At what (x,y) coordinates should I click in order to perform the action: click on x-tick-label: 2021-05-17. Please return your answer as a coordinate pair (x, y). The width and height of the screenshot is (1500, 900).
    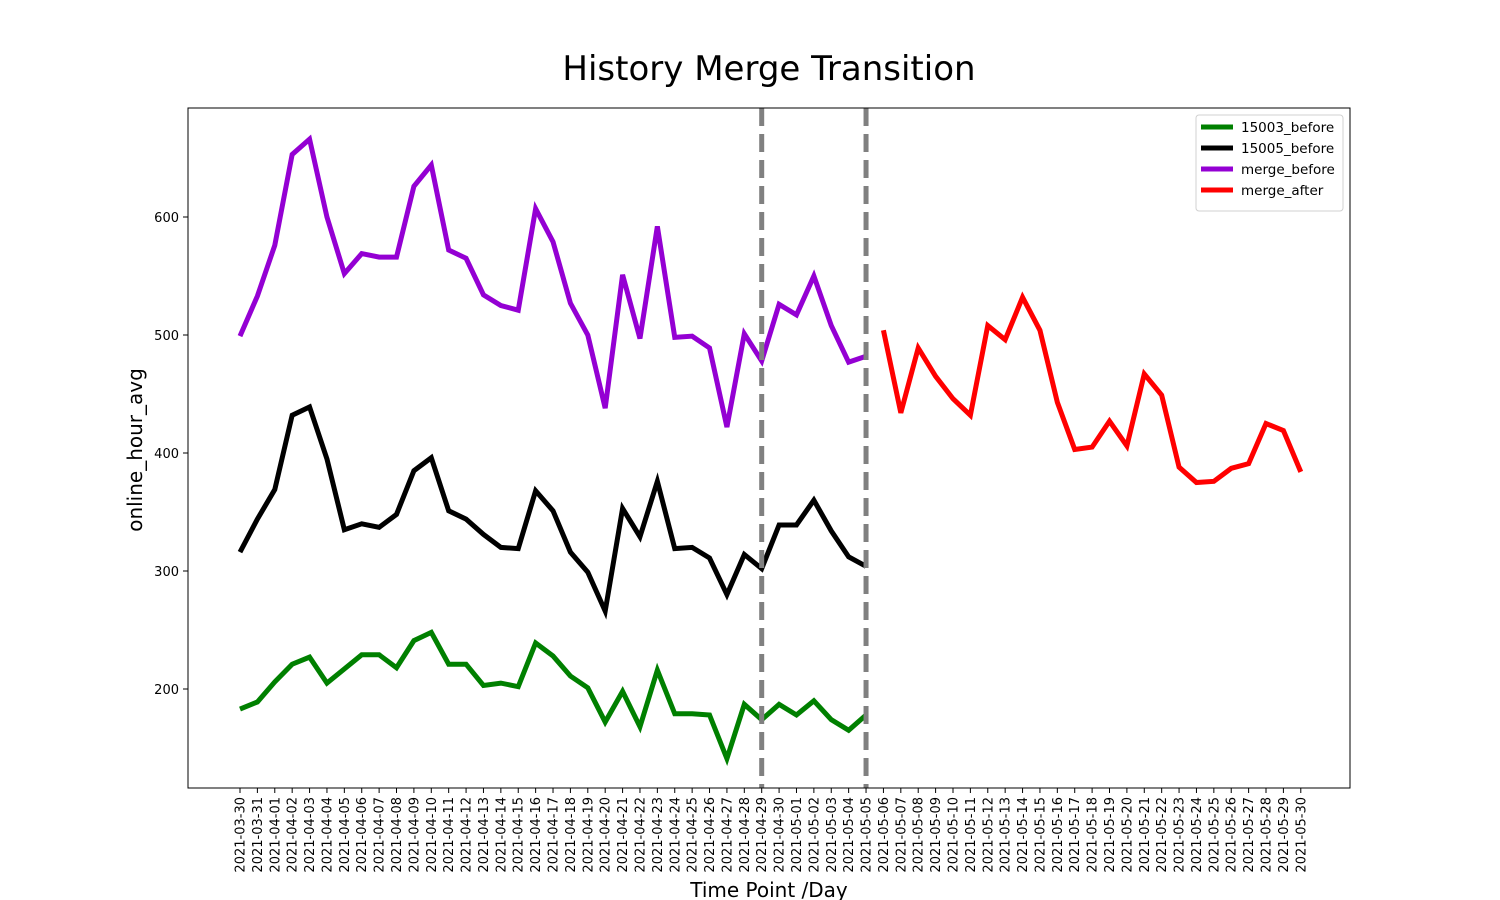
    Looking at the image, I should click on (1075, 835).